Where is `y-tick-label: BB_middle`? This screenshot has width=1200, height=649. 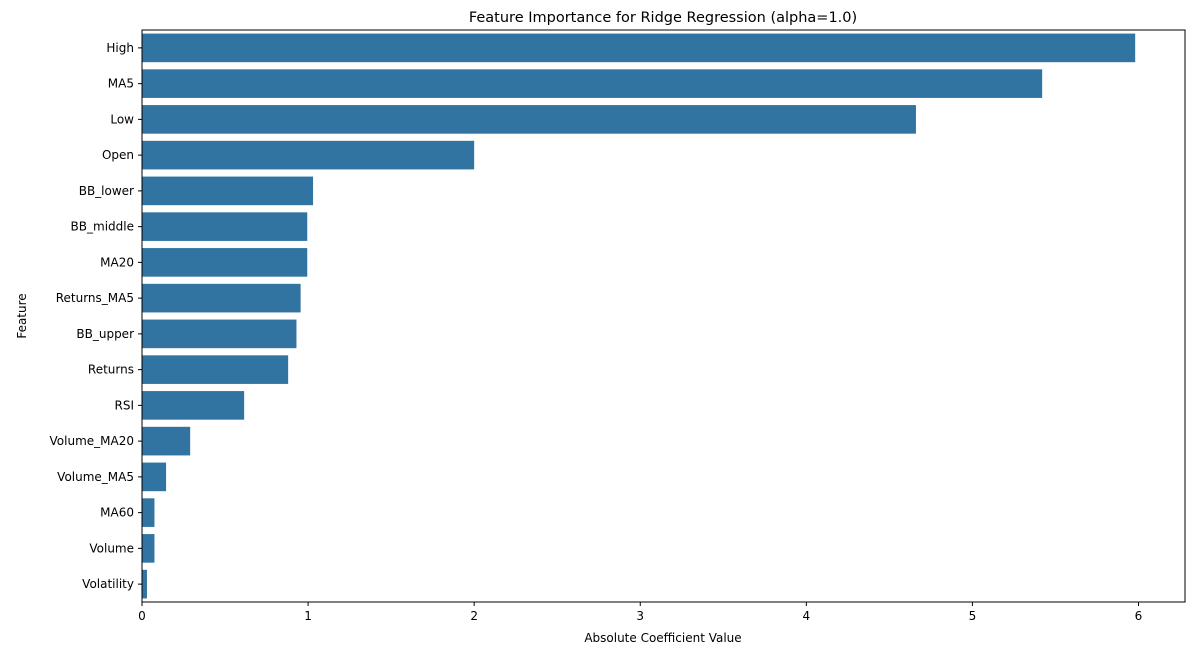
y-tick-label: BB_middle is located at coordinates (102, 227).